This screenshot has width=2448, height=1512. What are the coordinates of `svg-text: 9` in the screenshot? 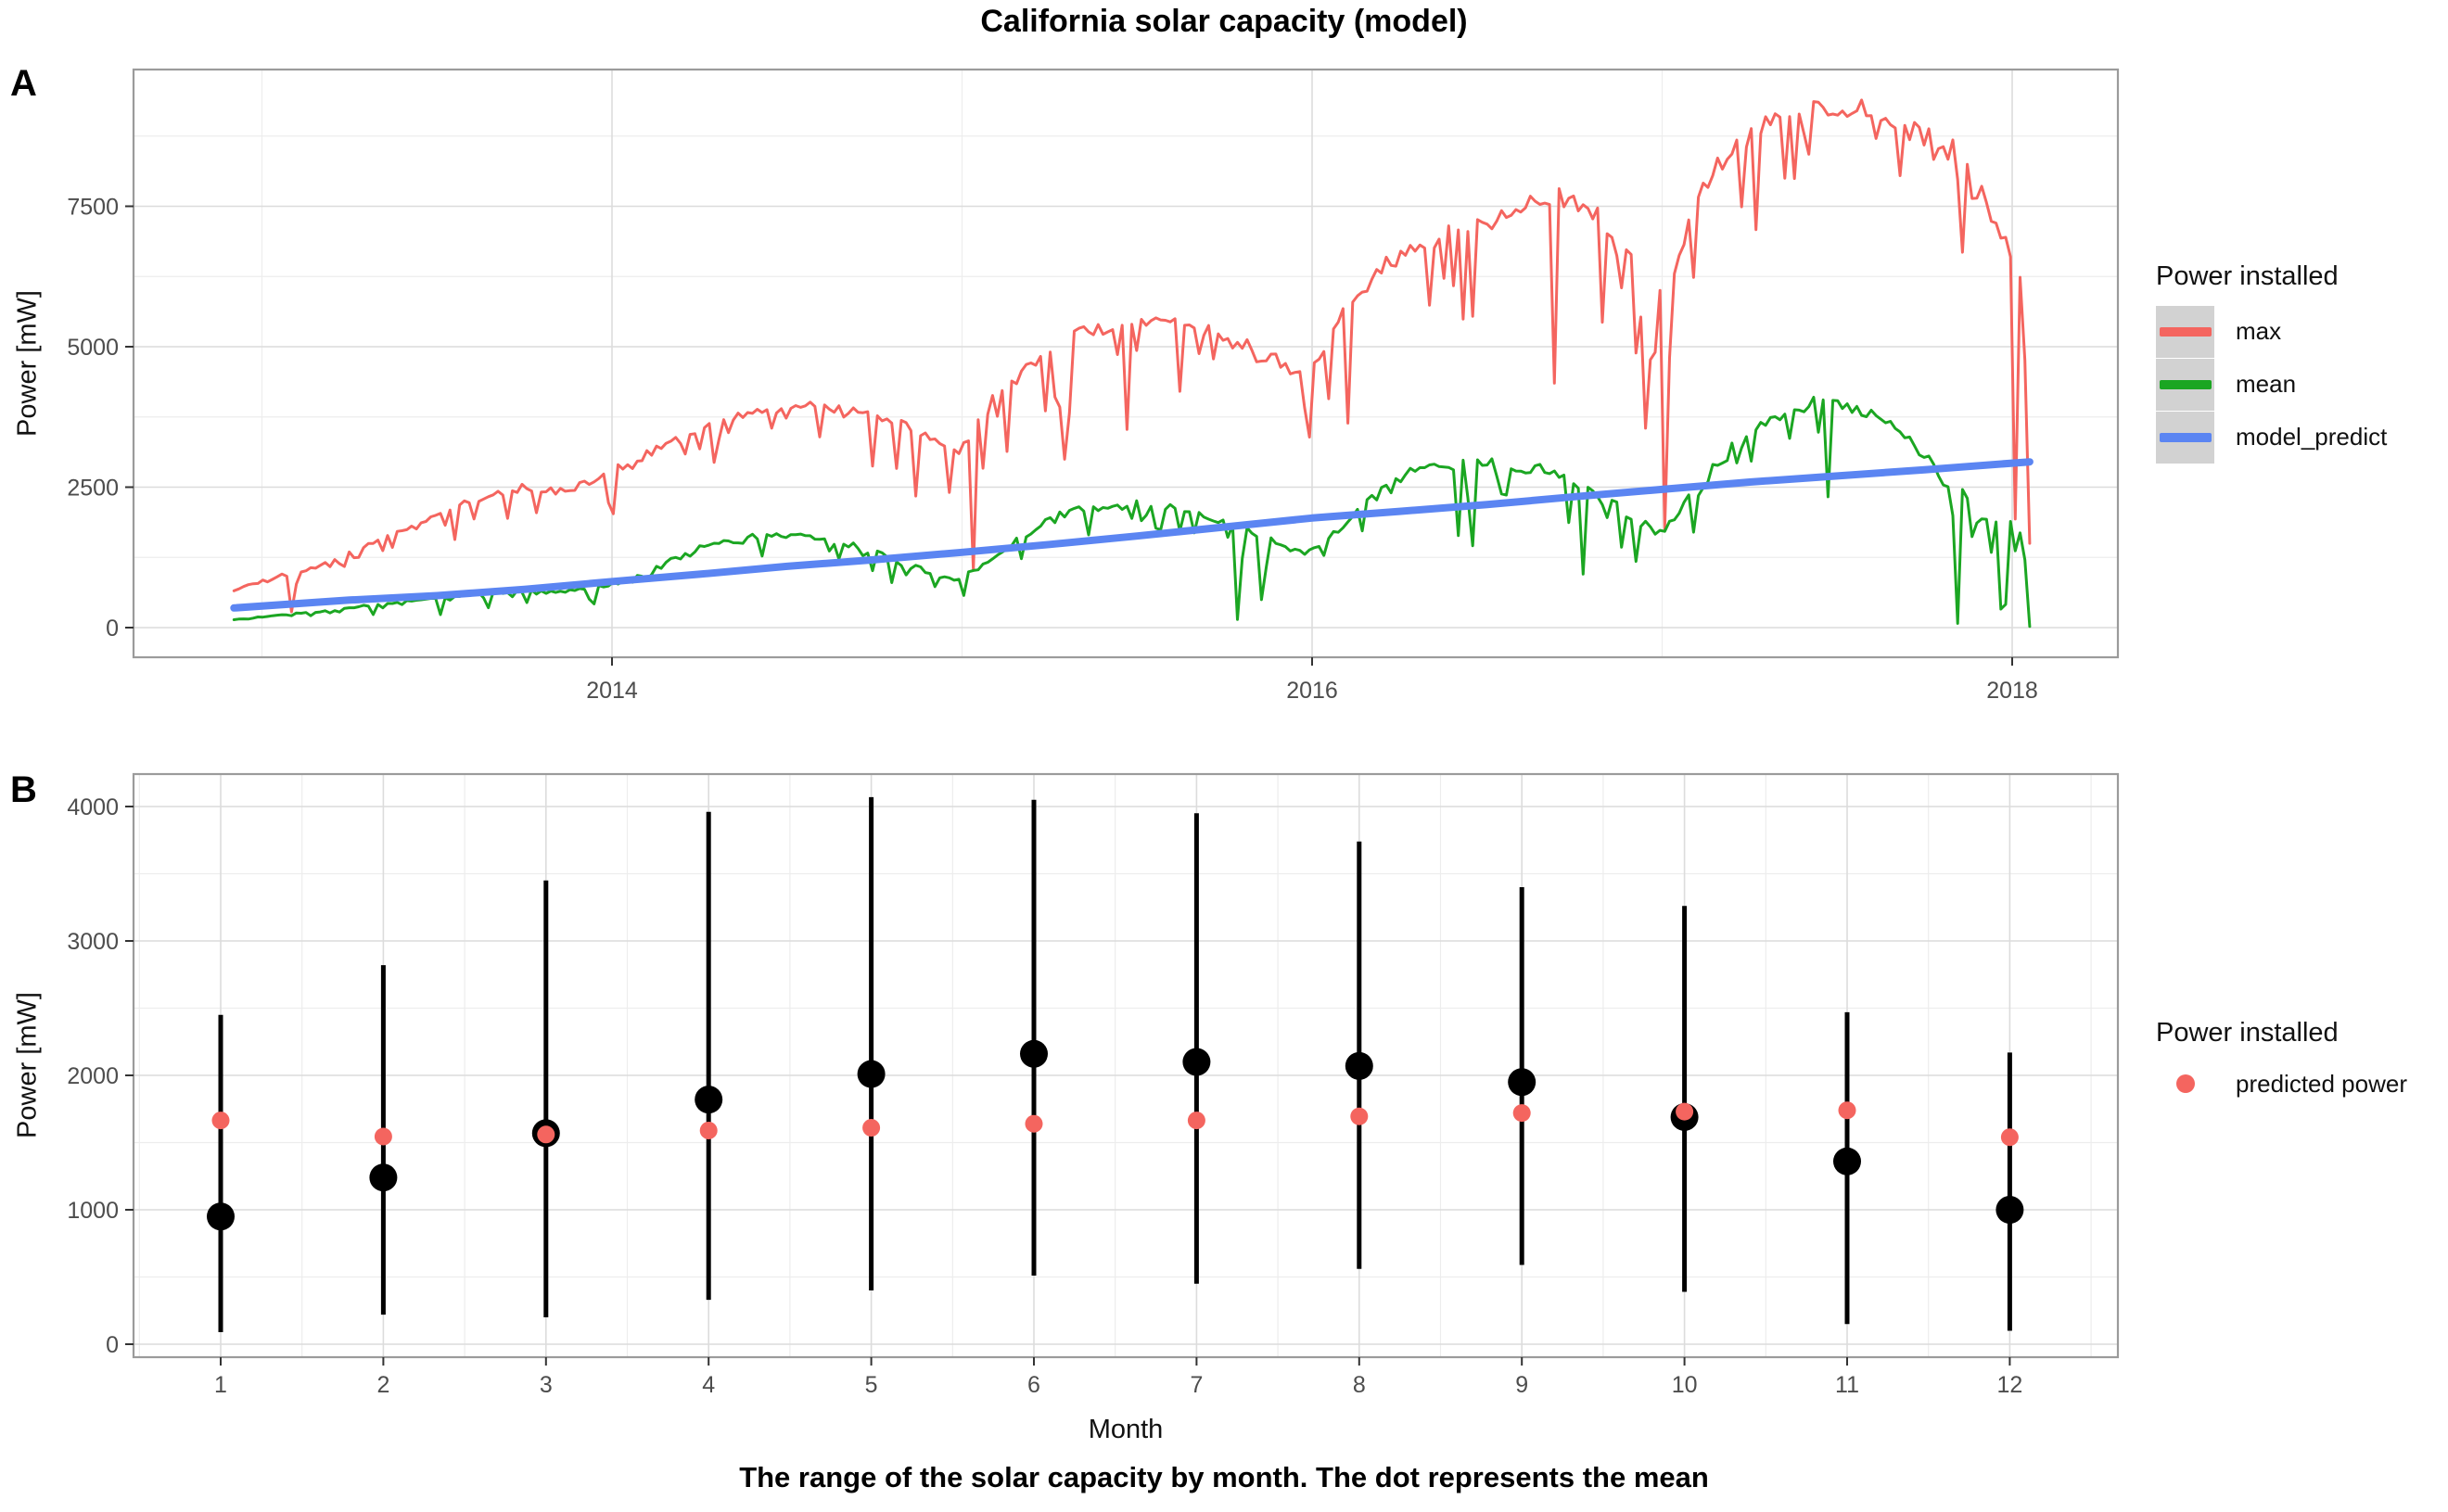 It's located at (1521, 1385).